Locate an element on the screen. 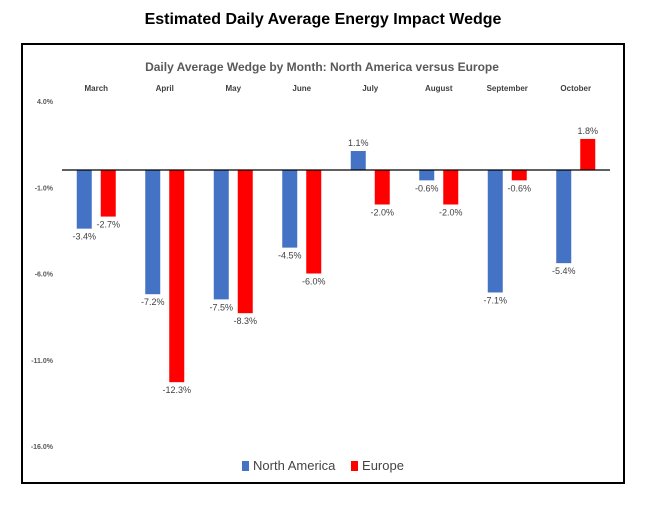 The width and height of the screenshot is (646, 508). data-label-europe: -8.3% is located at coordinates (245, 321).